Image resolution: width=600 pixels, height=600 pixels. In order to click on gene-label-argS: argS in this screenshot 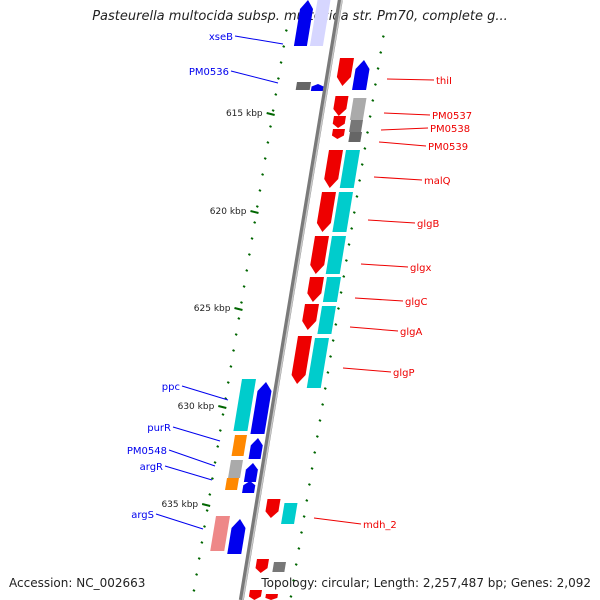, I will do `click(142, 515)`.